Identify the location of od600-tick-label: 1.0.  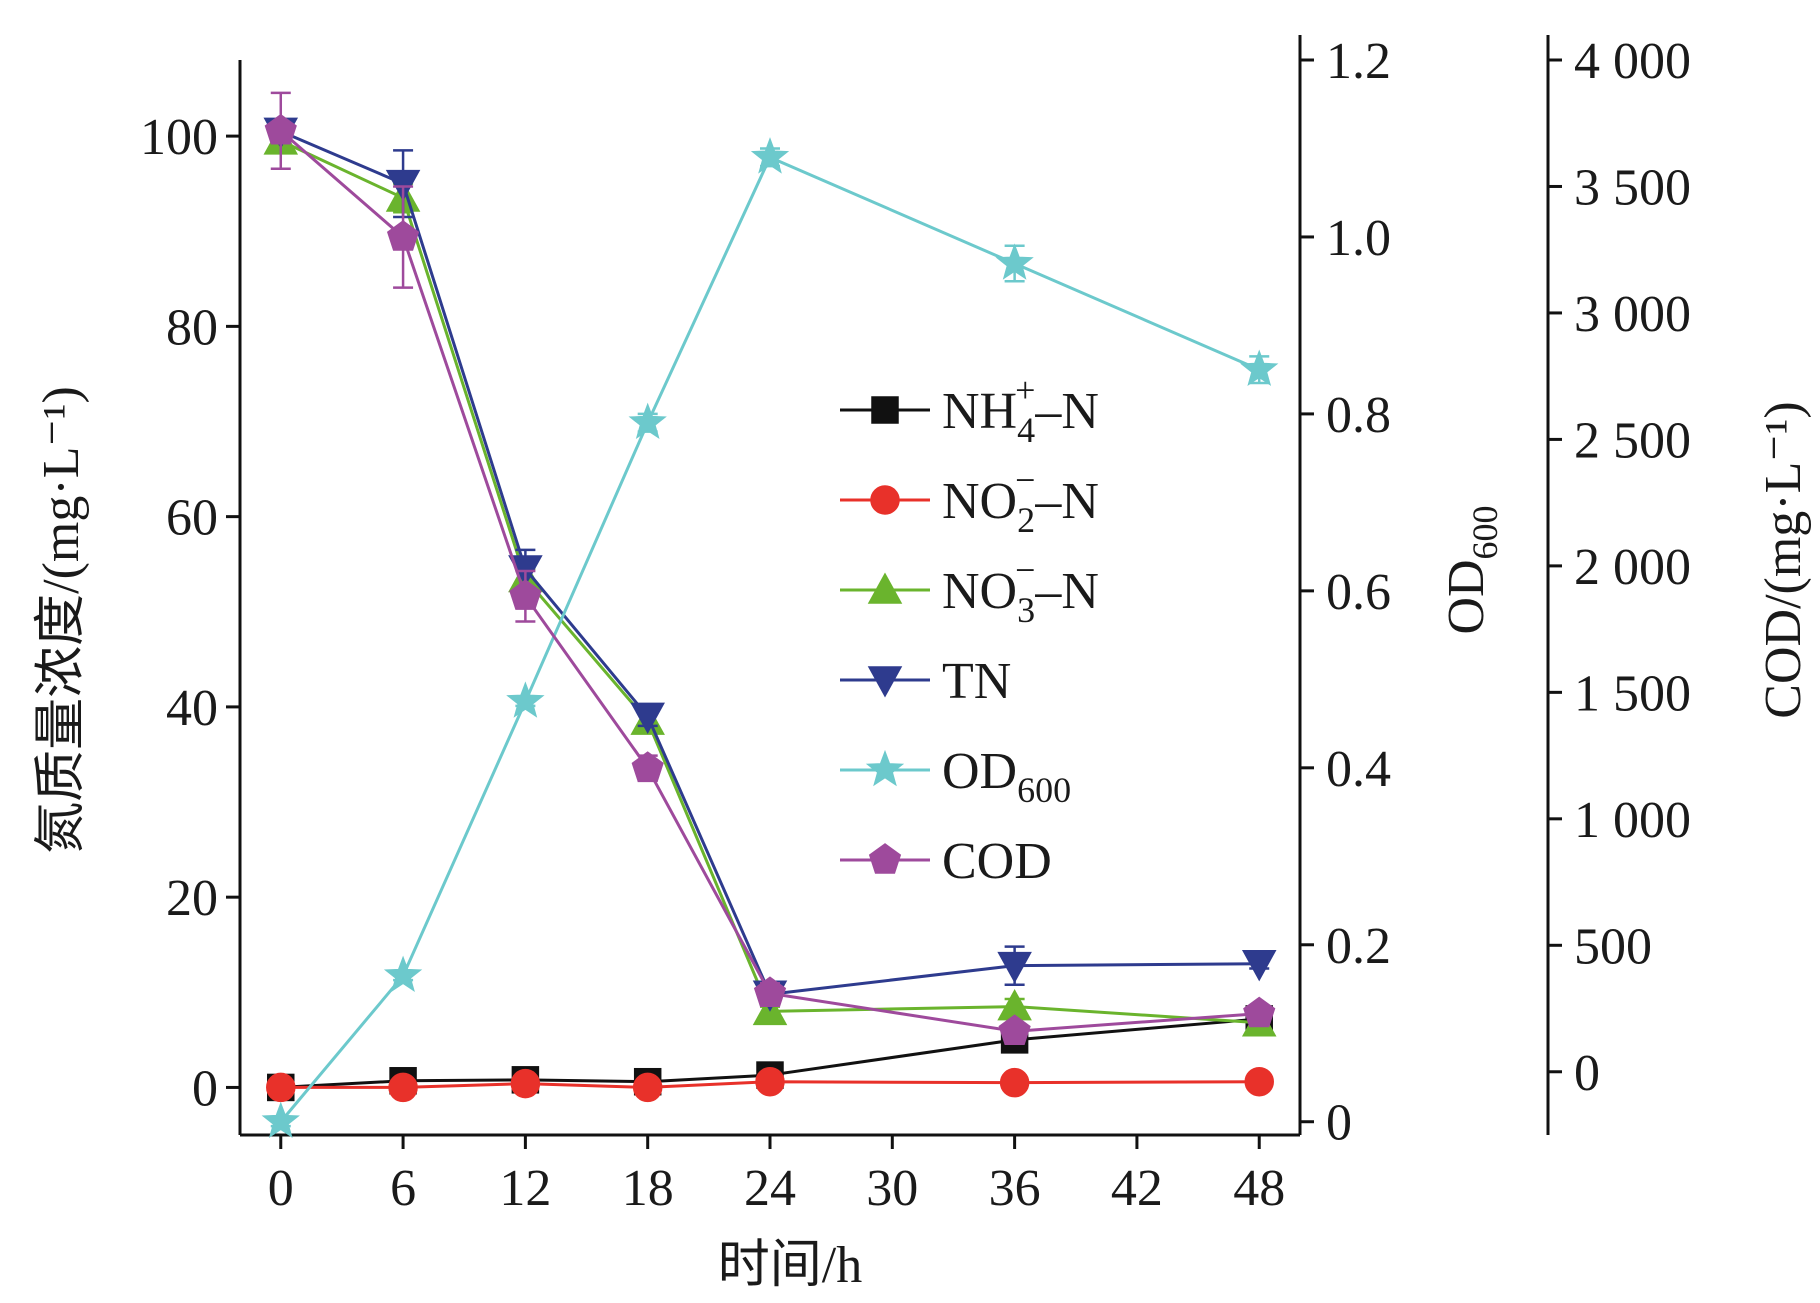
(1358, 238).